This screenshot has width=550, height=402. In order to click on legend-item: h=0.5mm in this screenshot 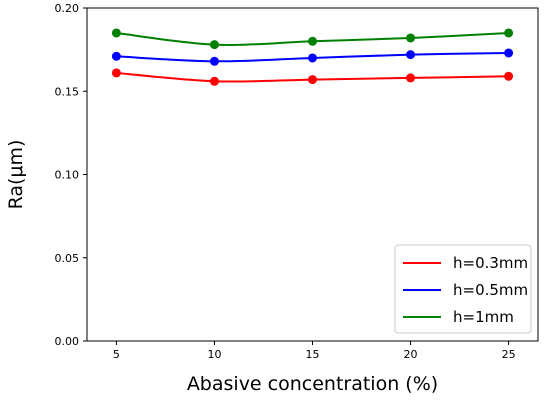, I will do `click(465, 290)`.